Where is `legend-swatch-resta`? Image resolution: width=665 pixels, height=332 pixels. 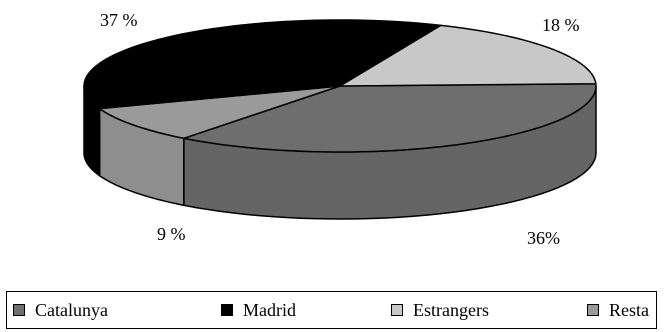 legend-swatch-resta is located at coordinates (593, 310).